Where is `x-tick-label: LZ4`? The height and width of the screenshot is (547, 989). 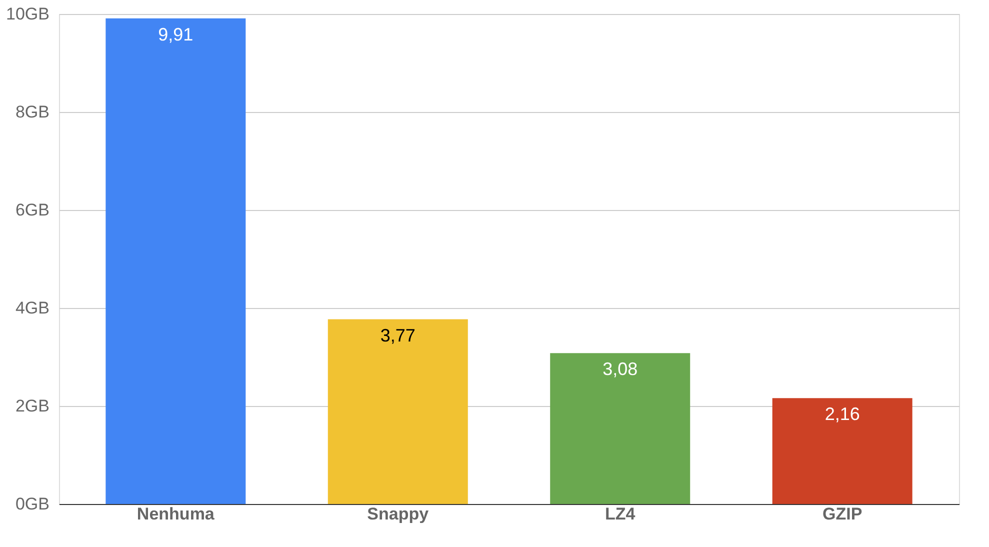 x-tick-label: LZ4 is located at coordinates (620, 514).